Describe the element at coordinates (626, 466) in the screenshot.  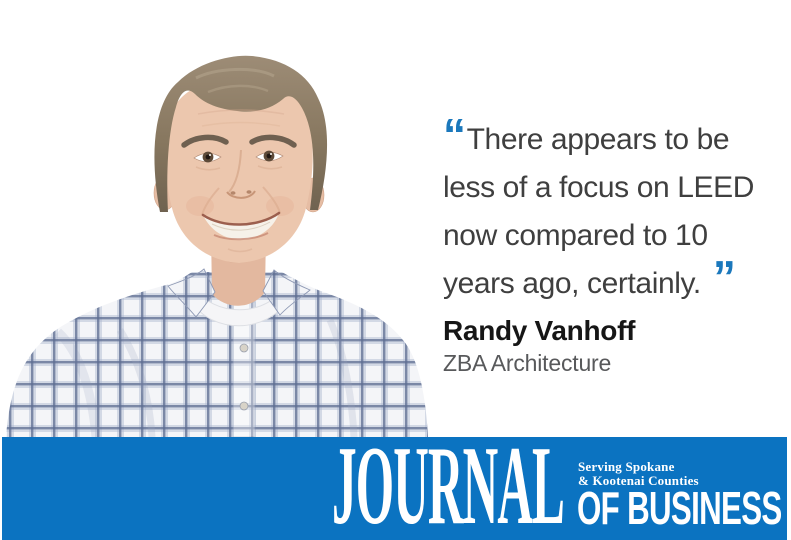
I see `tagline-line-1: Serving Spokane` at that location.